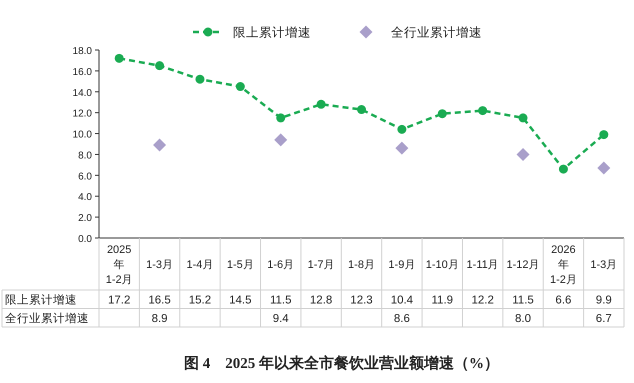 The height and width of the screenshot is (383, 634). What do you see at coordinates (85, 198) in the screenshot?
I see `y-tick-label: 4.0` at bounding box center [85, 198].